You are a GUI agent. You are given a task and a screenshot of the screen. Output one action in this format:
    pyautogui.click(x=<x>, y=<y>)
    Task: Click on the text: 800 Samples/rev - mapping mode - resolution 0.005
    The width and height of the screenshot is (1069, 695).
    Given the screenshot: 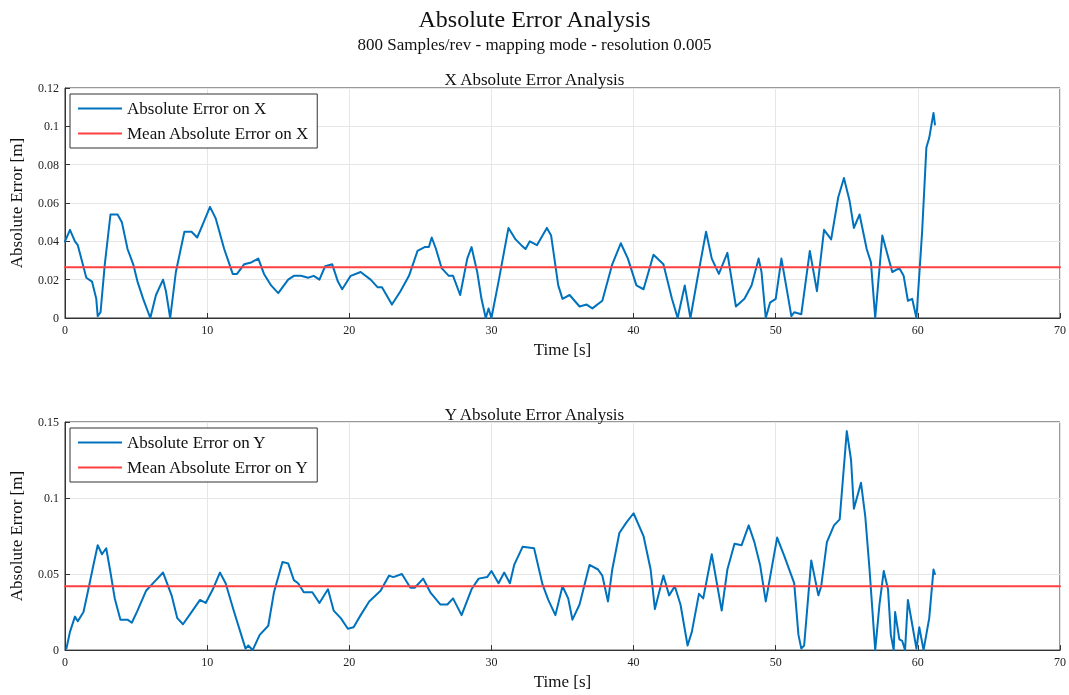 What is the action you would take?
    pyautogui.click(x=534, y=45)
    